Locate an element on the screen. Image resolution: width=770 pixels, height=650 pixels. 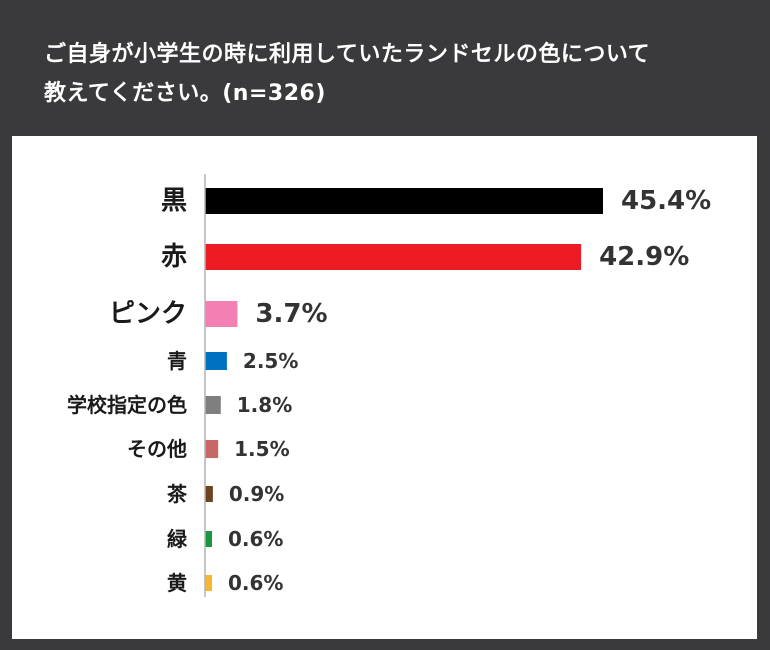
value-label-7: 0.6% is located at coordinates (255, 539).